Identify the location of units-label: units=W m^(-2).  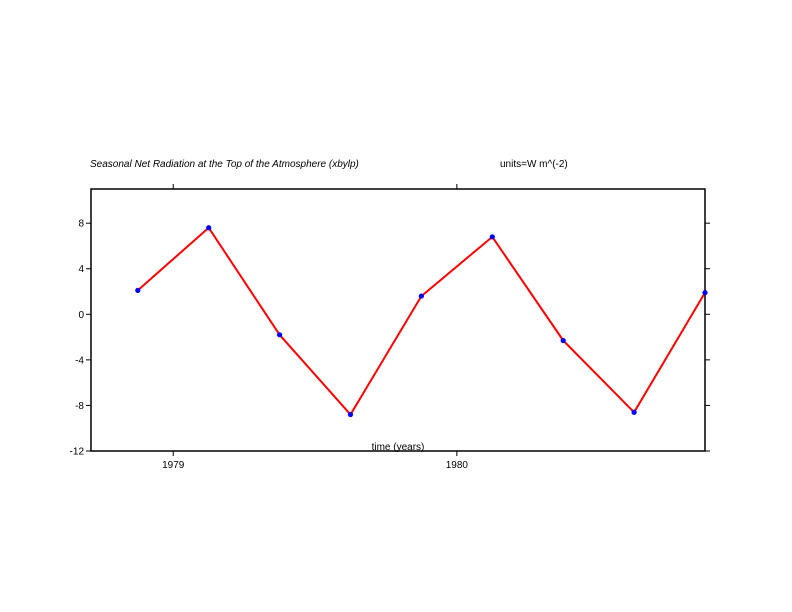
(534, 164).